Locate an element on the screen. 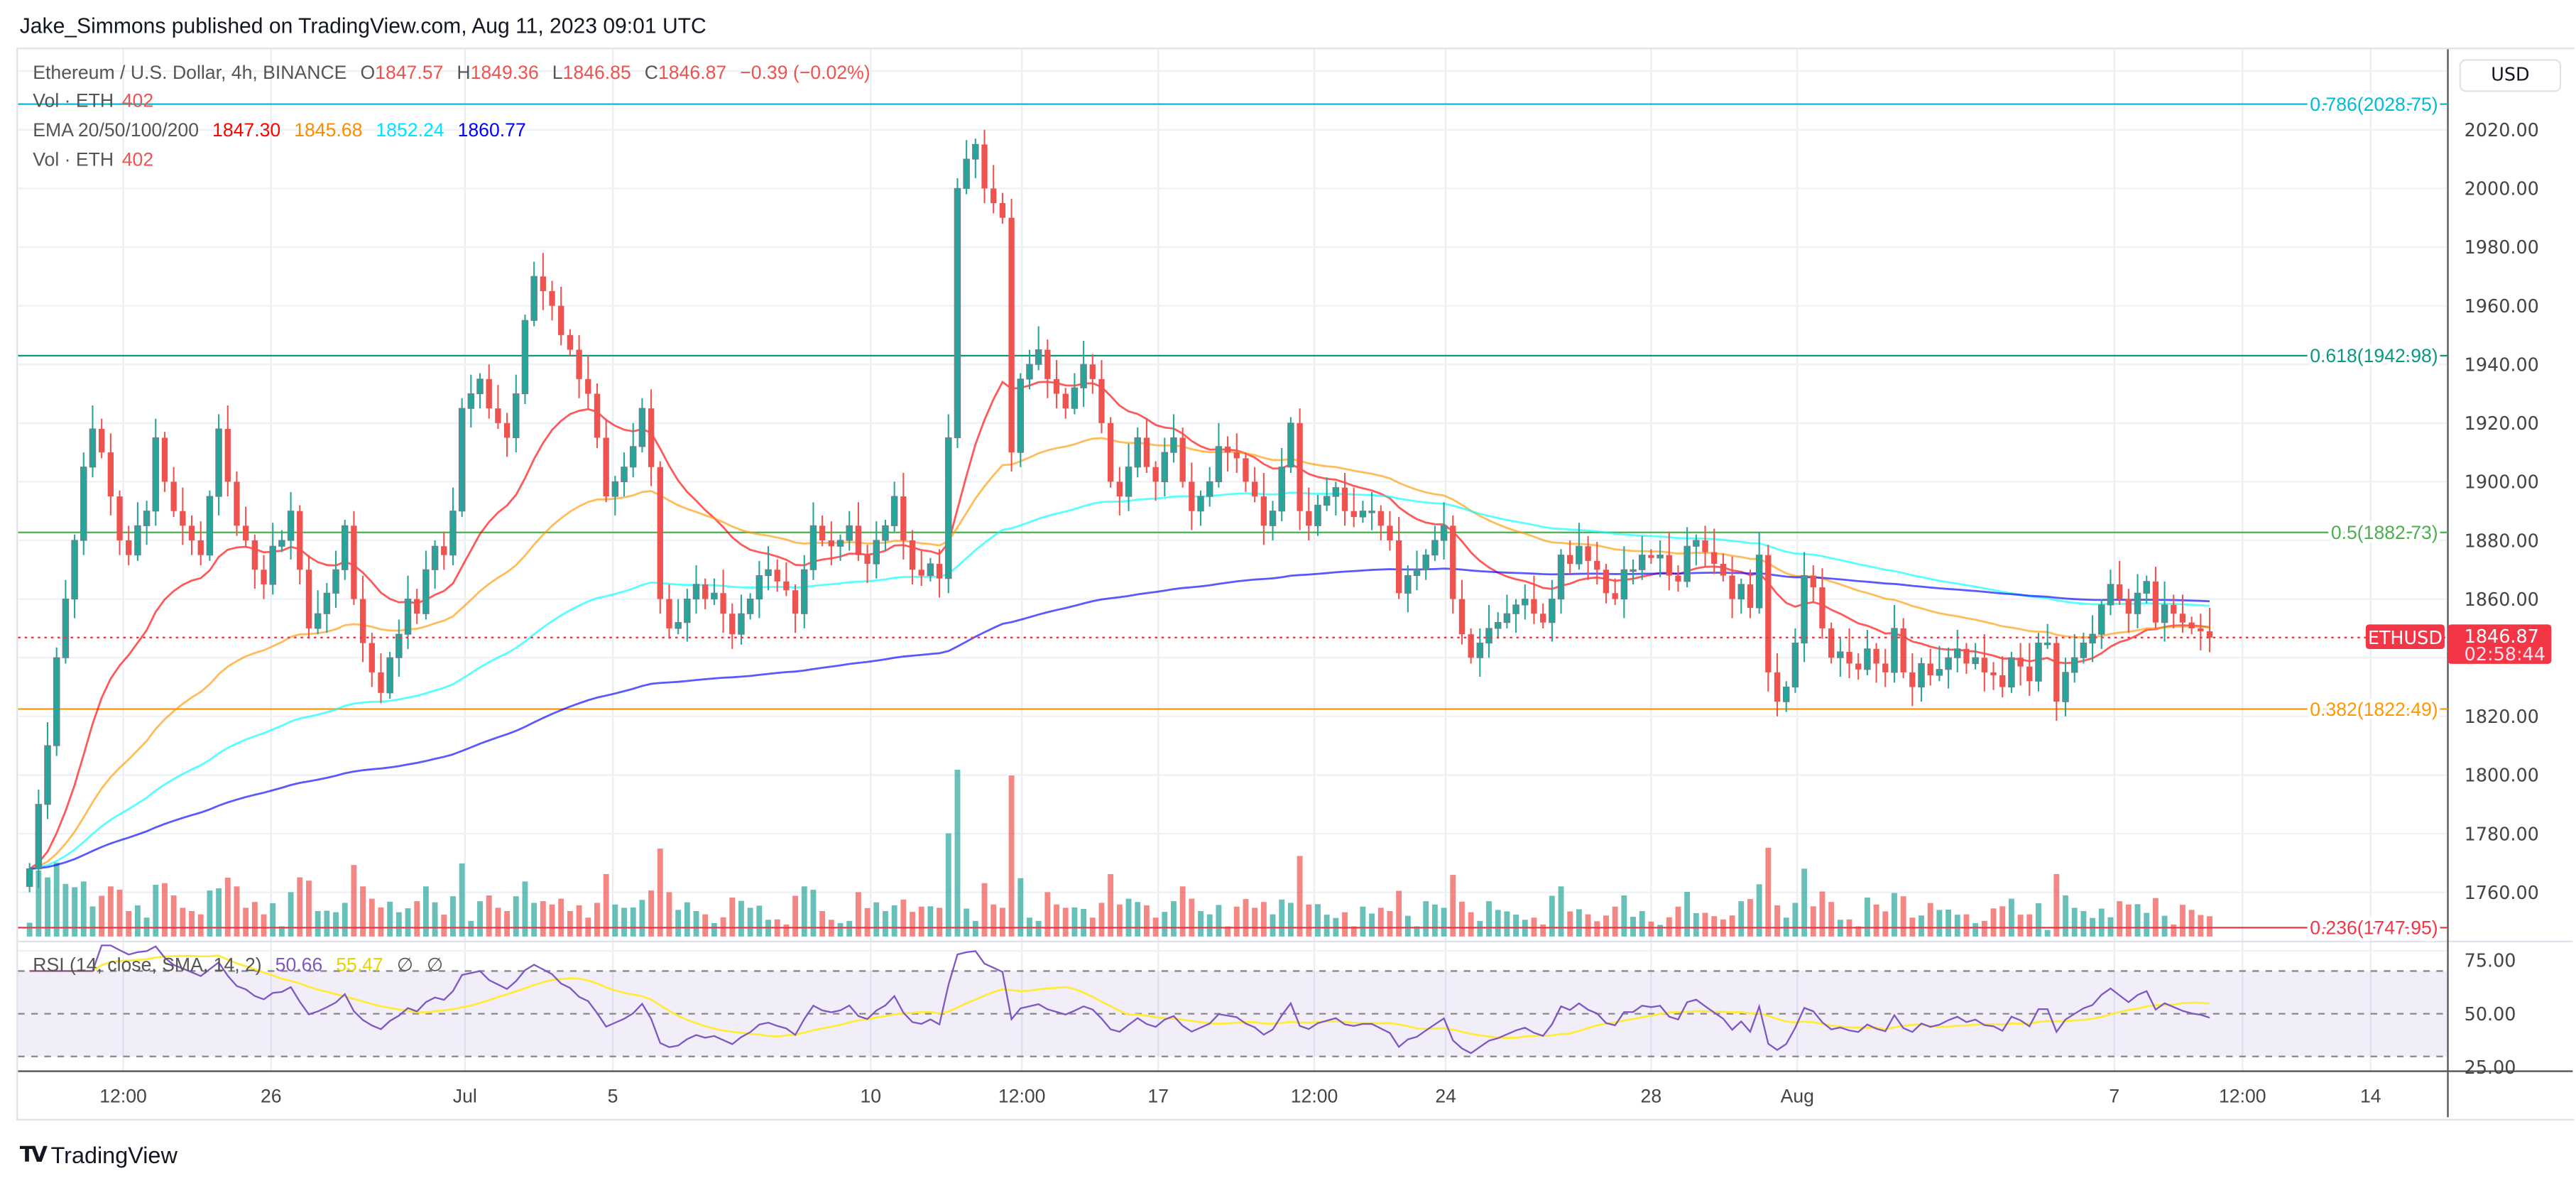 This screenshot has width=2576, height=1188. close-value: 1846.87 is located at coordinates (692, 74).